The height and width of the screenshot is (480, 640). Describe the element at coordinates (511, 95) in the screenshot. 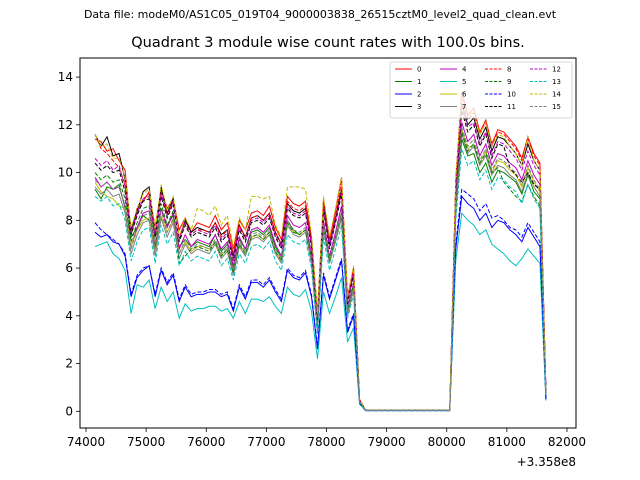

I see `legend-label-10: 10` at that location.